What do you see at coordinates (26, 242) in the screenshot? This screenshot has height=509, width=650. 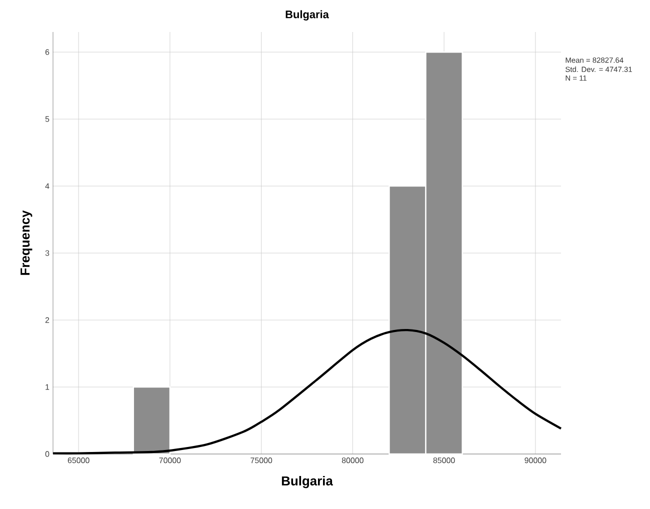 I see `y-axis-title: Frequency` at bounding box center [26, 242].